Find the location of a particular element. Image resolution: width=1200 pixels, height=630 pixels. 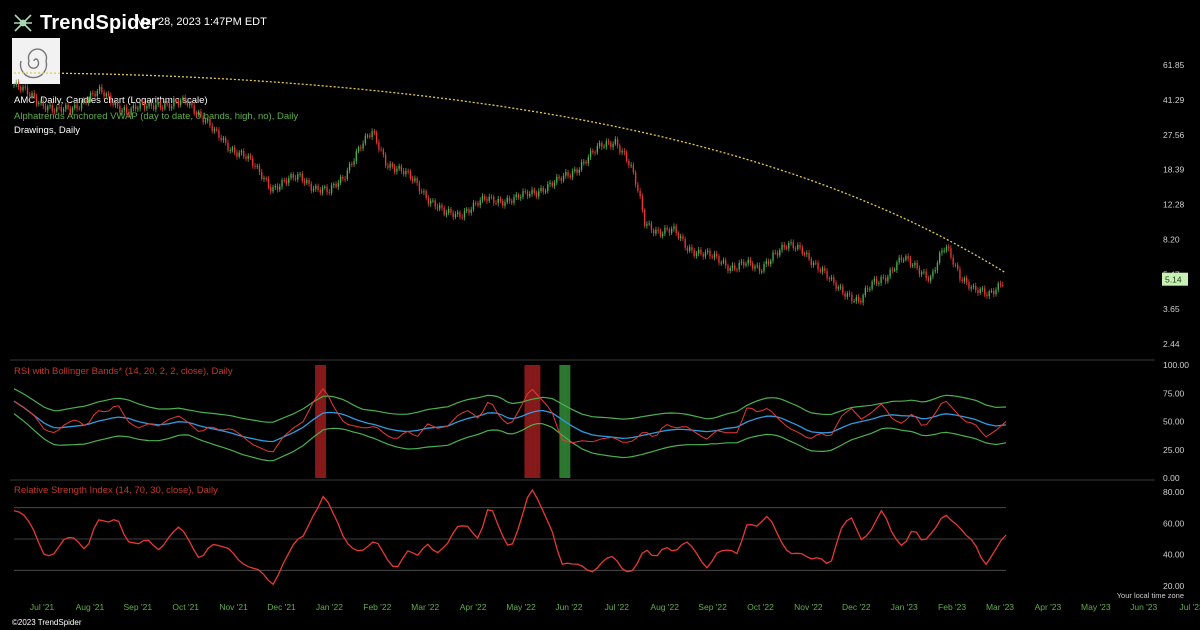

x-tick-label: Dec '21 is located at coordinates (281, 607).